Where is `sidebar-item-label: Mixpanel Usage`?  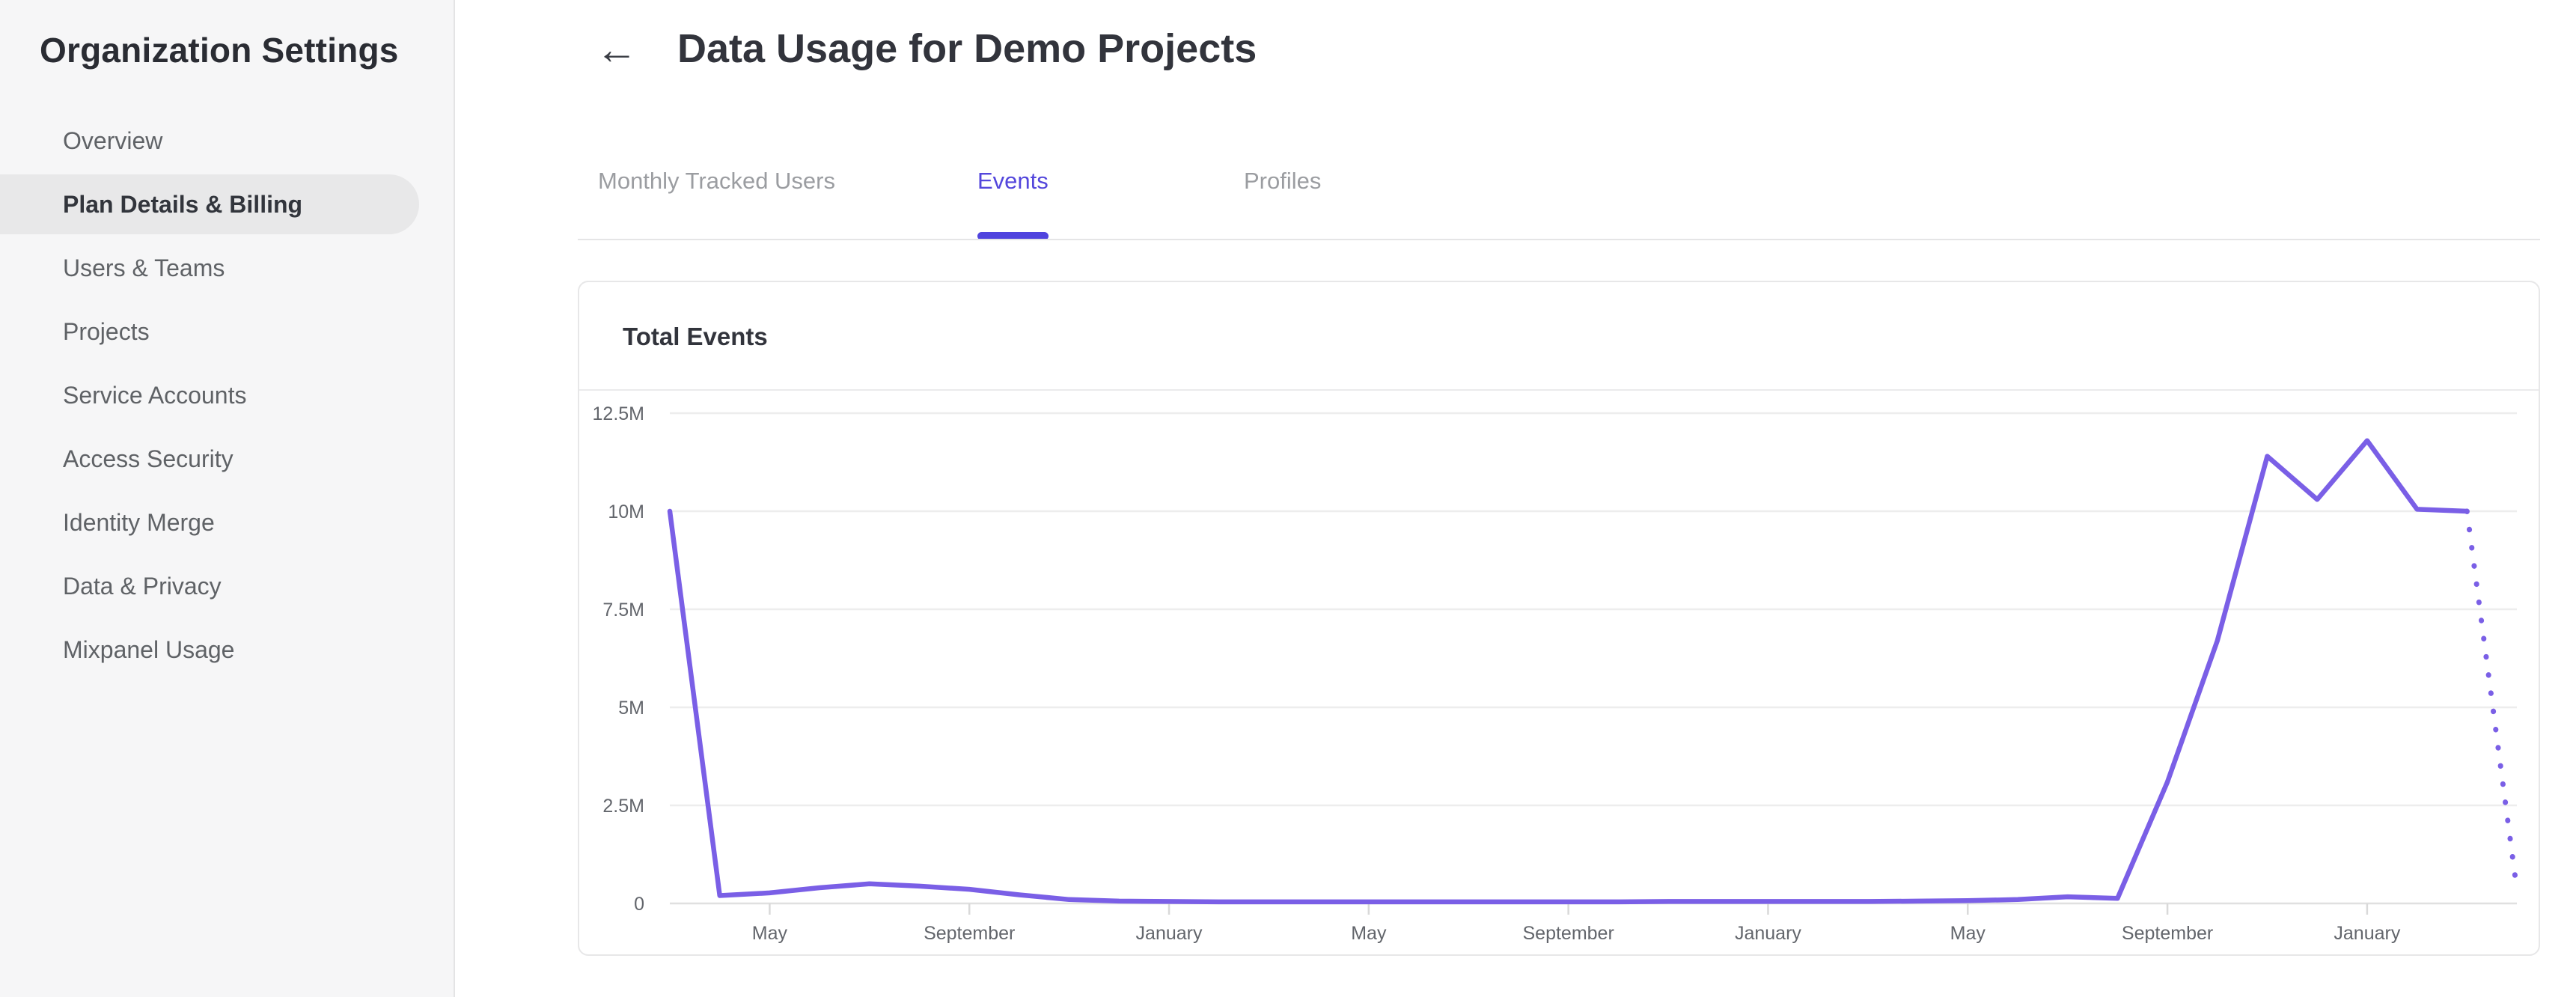
sidebar-item-label: Mixpanel Usage is located at coordinates (149, 649).